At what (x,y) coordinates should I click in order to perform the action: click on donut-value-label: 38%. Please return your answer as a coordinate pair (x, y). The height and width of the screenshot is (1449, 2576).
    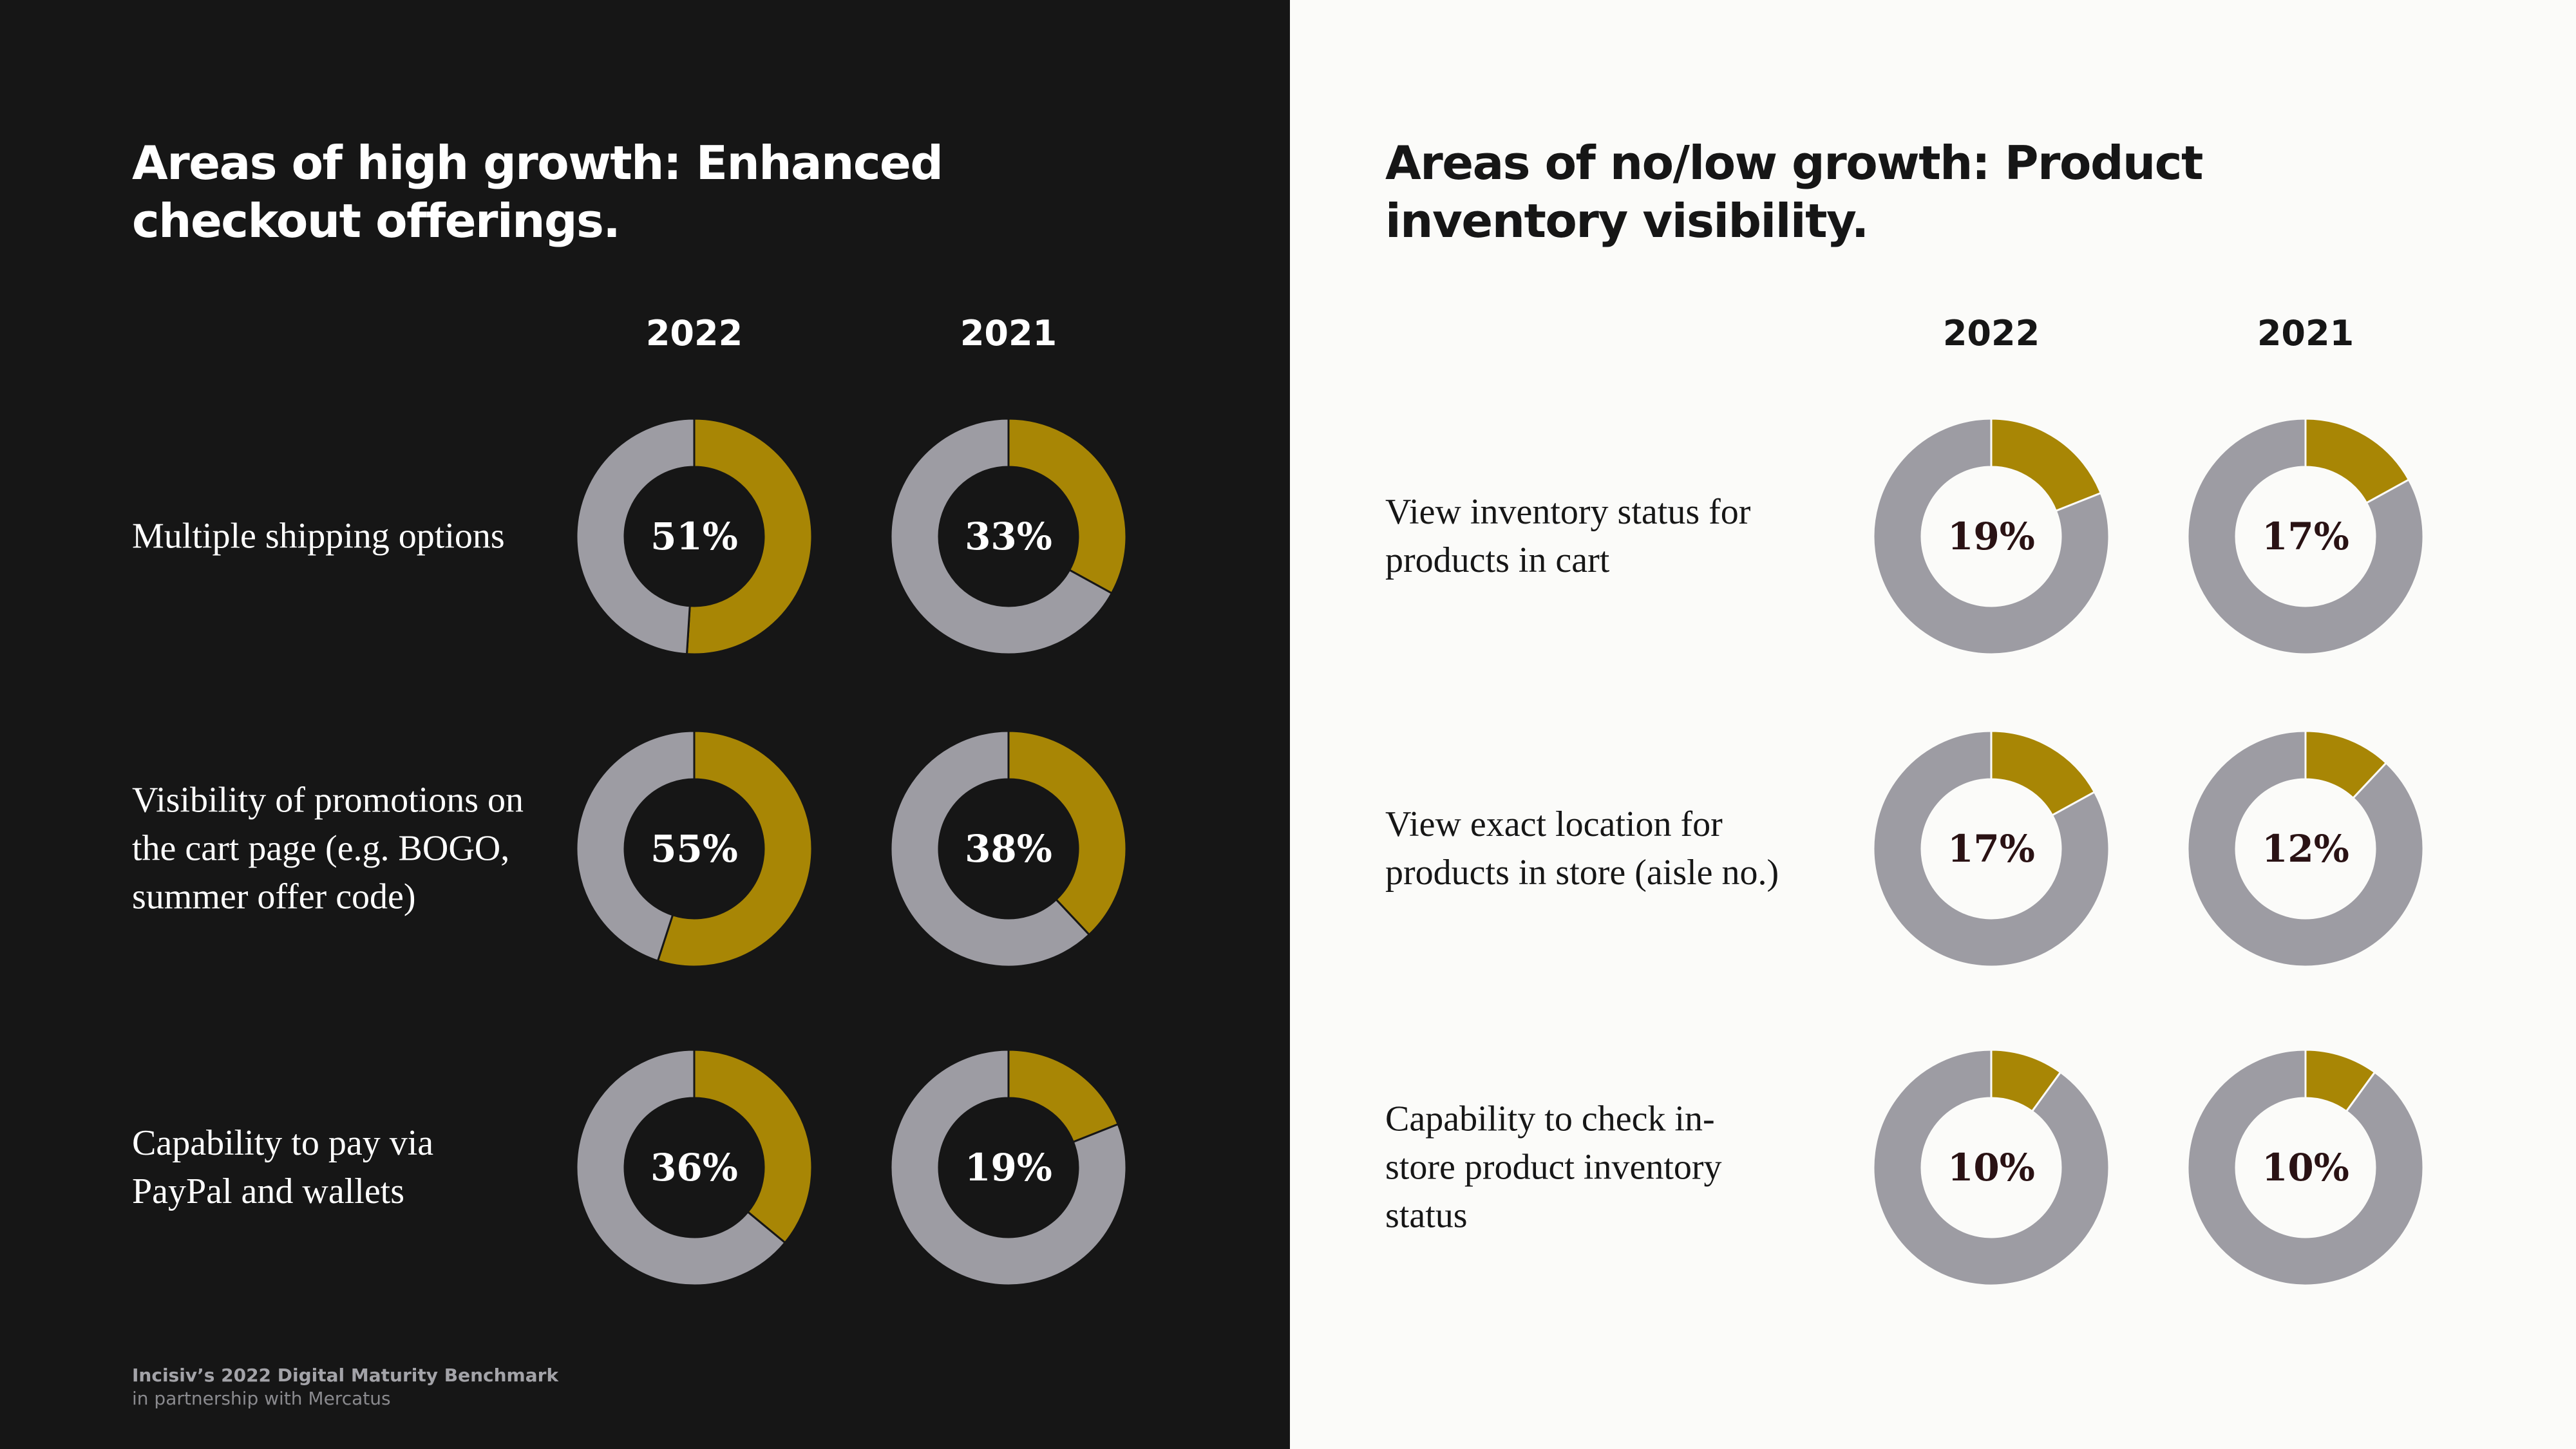
    Looking at the image, I should click on (1008, 849).